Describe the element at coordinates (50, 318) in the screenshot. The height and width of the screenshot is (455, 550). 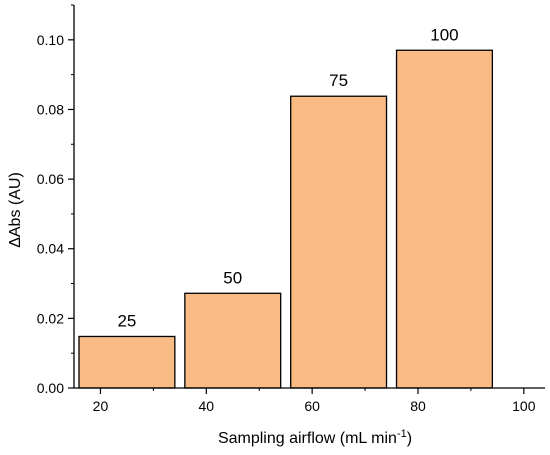
I see `y-tick-label-0.02: 0.02` at that location.